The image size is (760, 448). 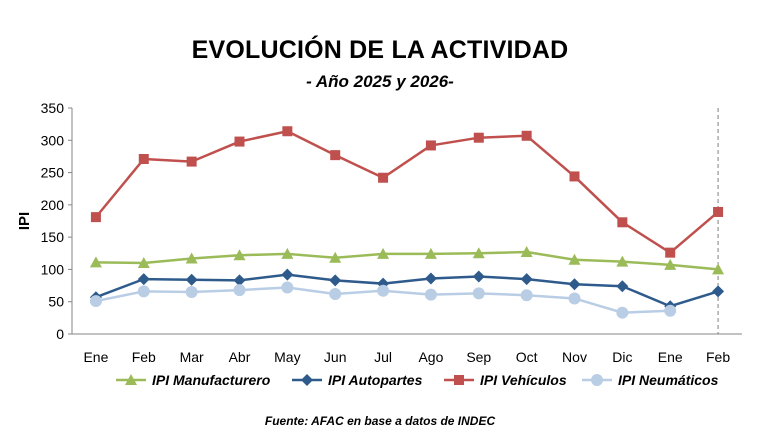 I want to click on y-tick-label: 50, so click(x=56, y=302).